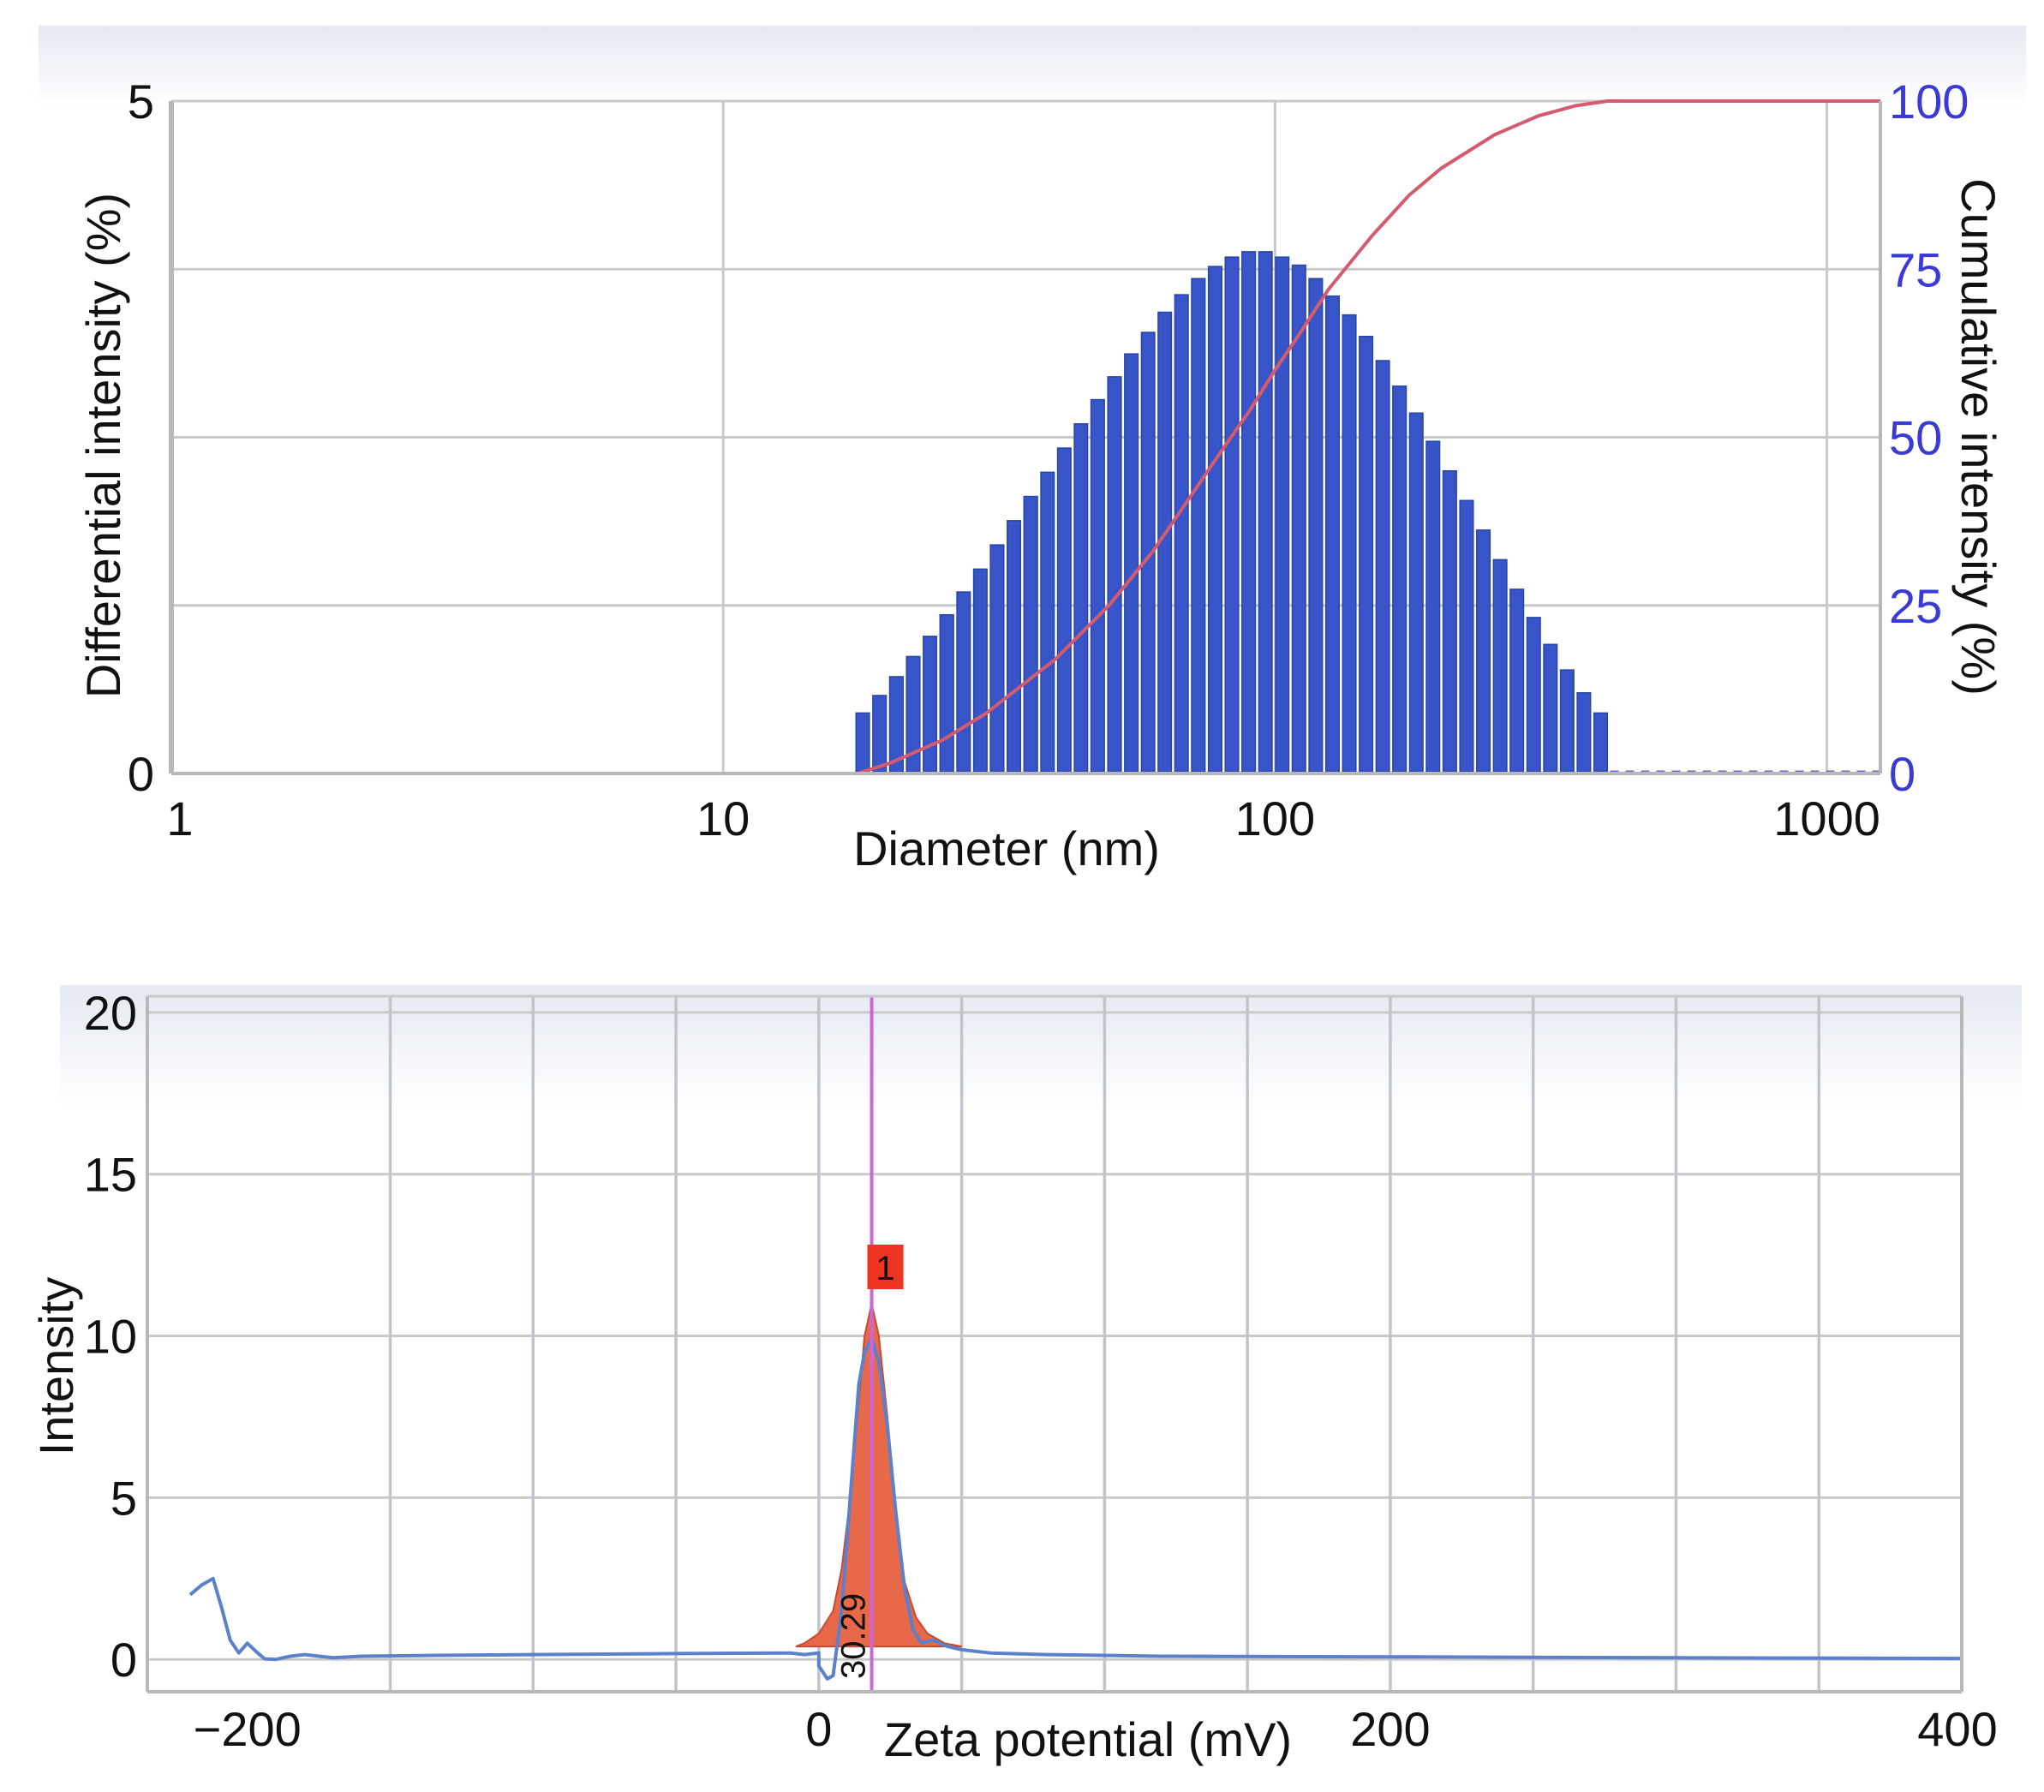 This screenshot has width=2044, height=1792. I want to click on chart2-y-tick-labels: 0 5 10 15 20, so click(110, 1336).